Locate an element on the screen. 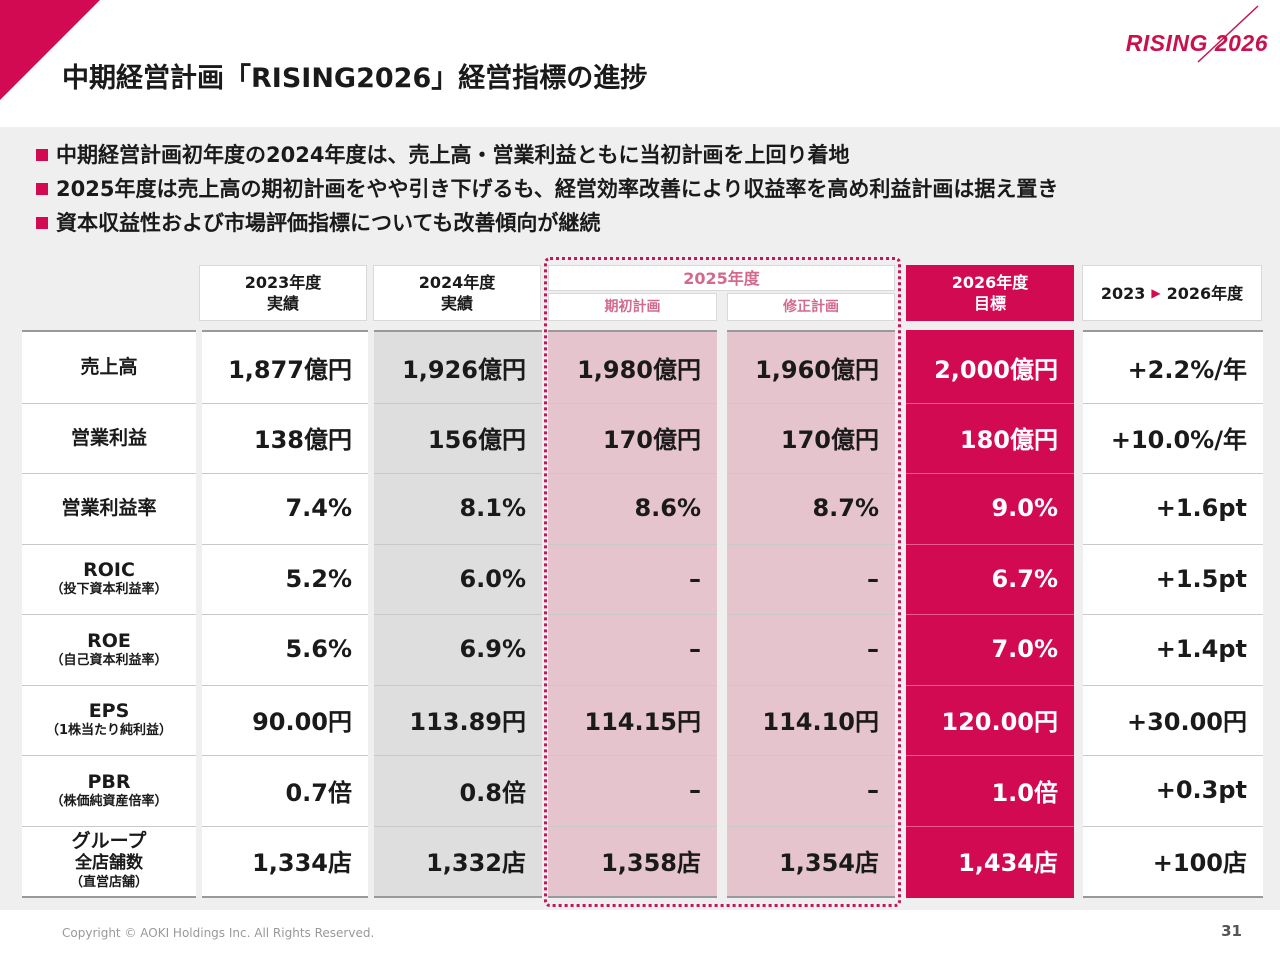  row-label: EPS （1株当たり純利益） is located at coordinates (109, 720).